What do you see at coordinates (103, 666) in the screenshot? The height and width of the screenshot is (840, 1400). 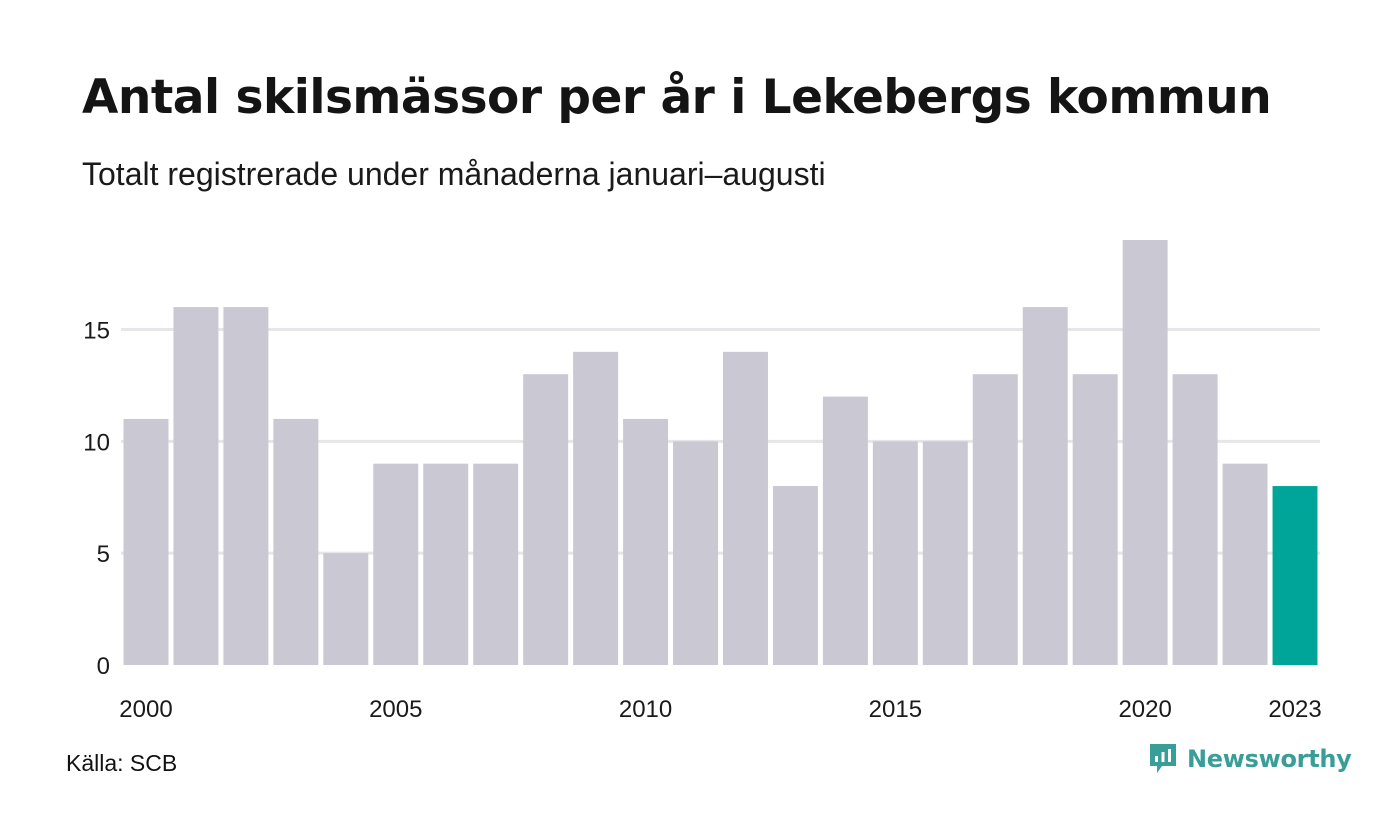 I see `y-tick-label: 0` at bounding box center [103, 666].